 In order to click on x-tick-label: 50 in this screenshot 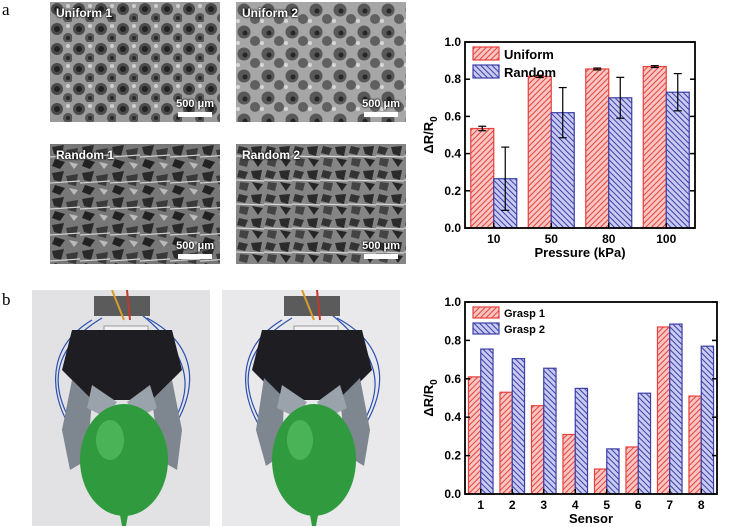, I will do `click(552, 239)`.